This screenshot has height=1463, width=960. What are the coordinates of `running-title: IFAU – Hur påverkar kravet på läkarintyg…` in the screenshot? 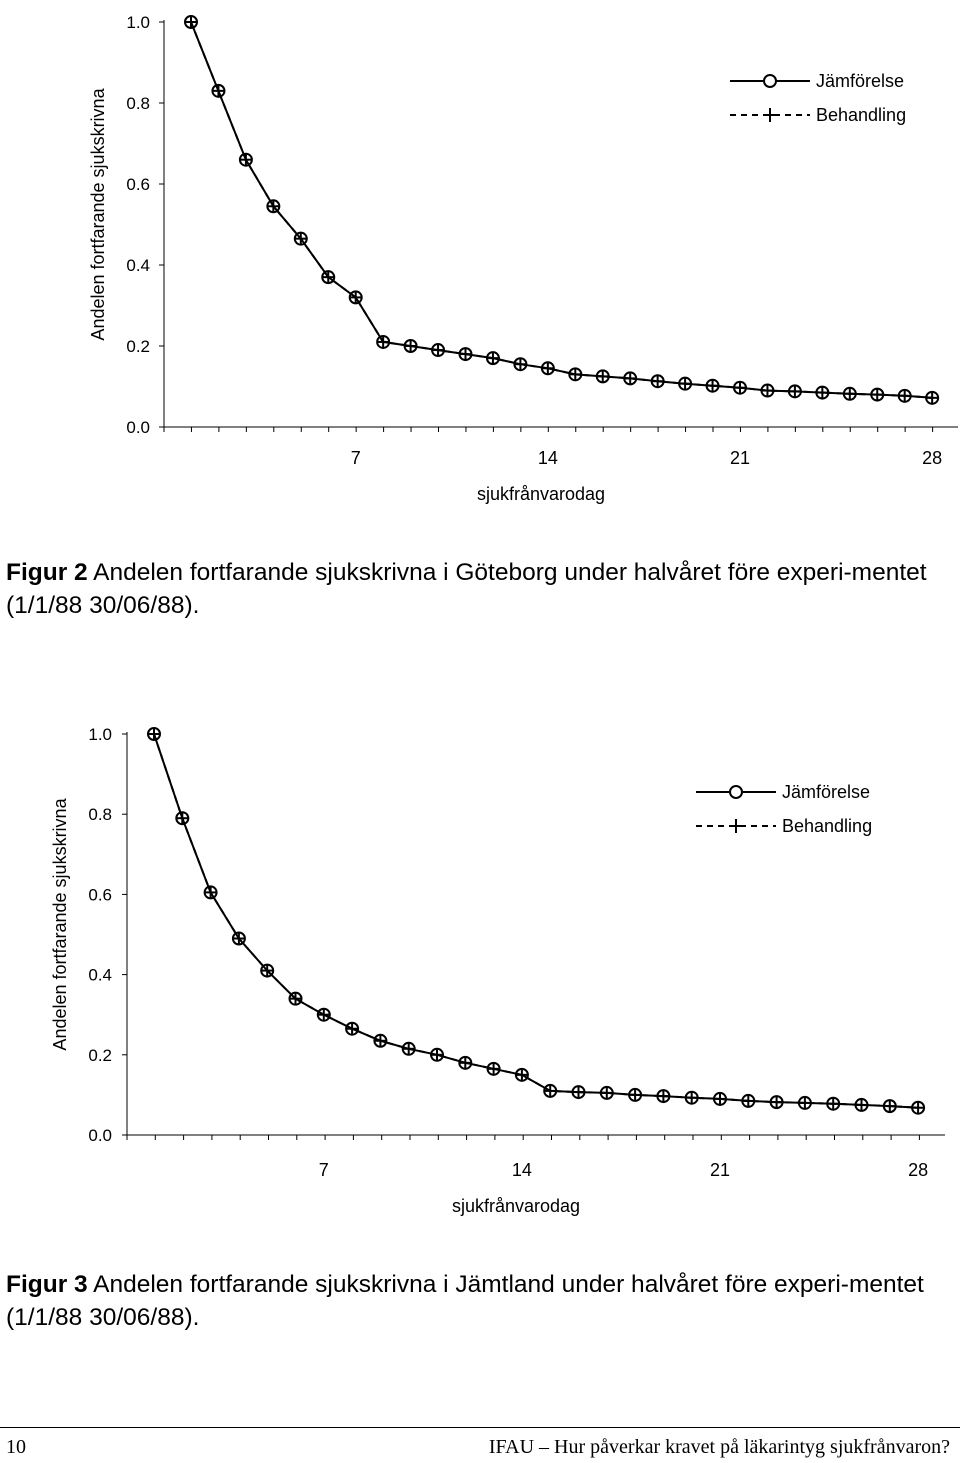 It's located at (719, 1447).